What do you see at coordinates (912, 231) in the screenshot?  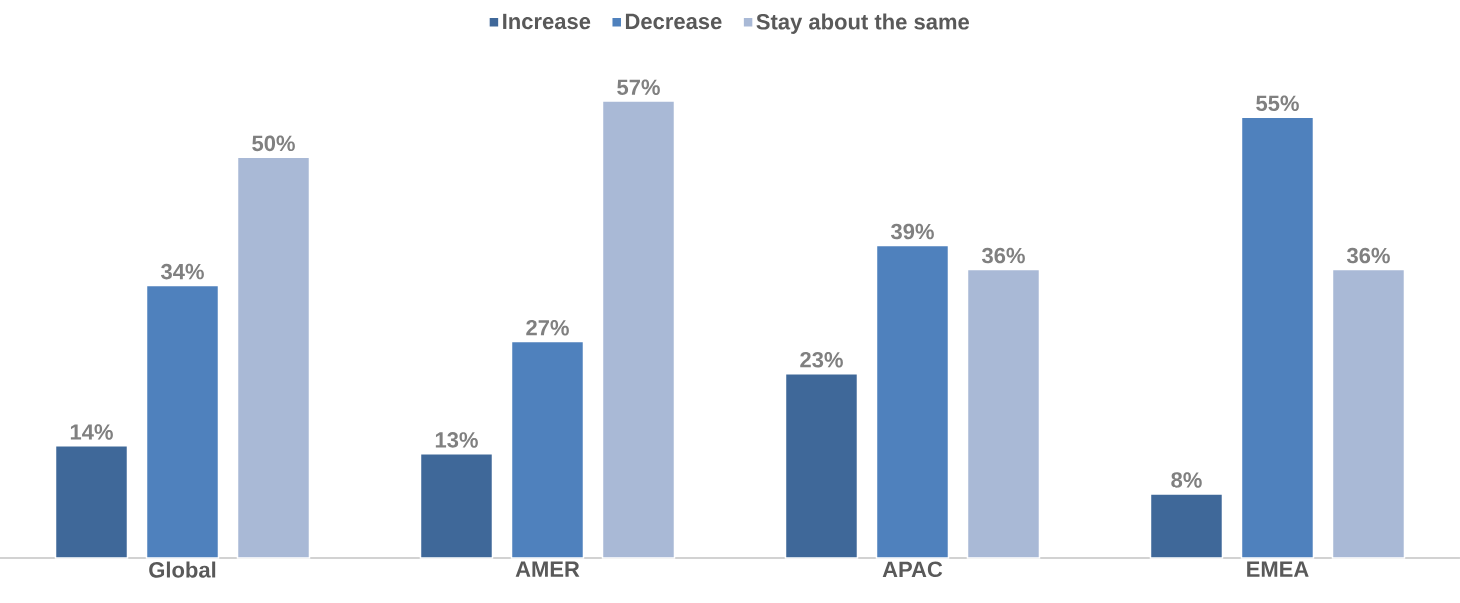 I see `data-label: 39%` at bounding box center [912, 231].